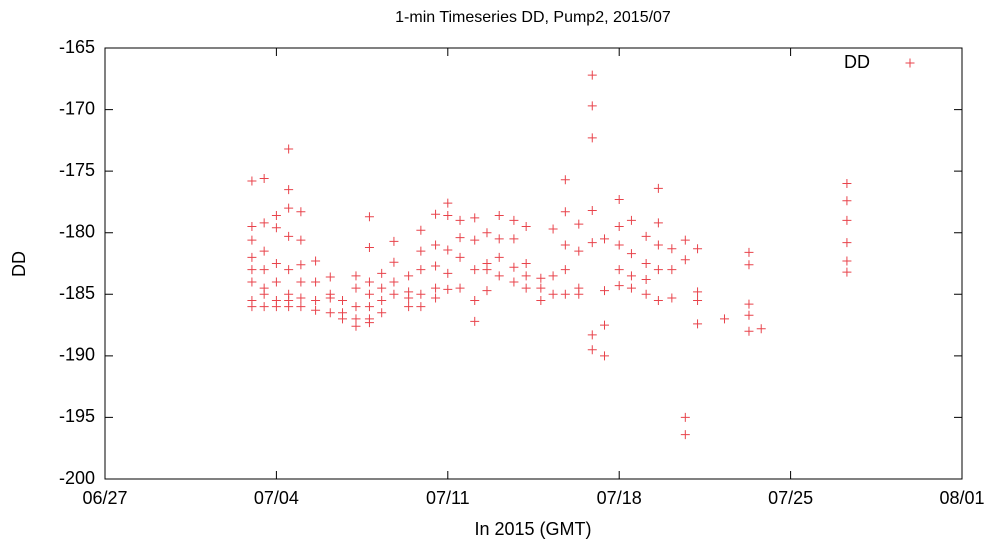 This screenshot has height=552, width=994. I want to click on y-tick-label: -190, so click(77, 355).